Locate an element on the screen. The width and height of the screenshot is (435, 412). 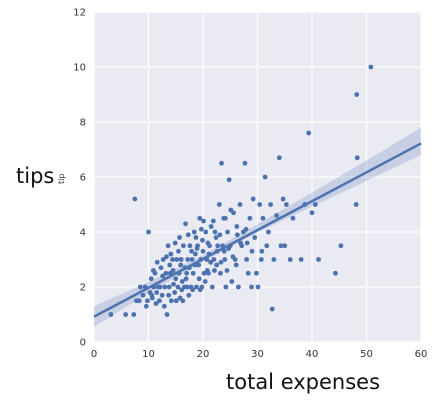
y-tick-labels: 0 2 4 6 8 10 12 is located at coordinates (79, 178).